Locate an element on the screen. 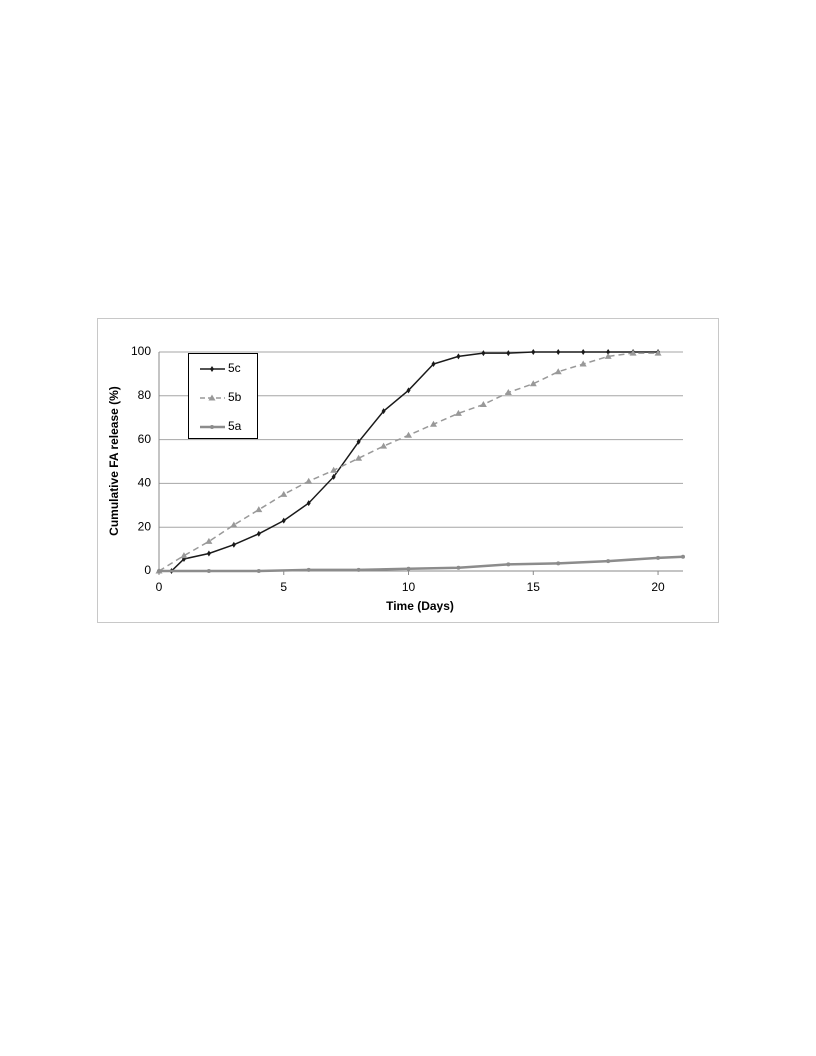 The image size is (816, 1056). legend-label: 5a is located at coordinates (235, 426).